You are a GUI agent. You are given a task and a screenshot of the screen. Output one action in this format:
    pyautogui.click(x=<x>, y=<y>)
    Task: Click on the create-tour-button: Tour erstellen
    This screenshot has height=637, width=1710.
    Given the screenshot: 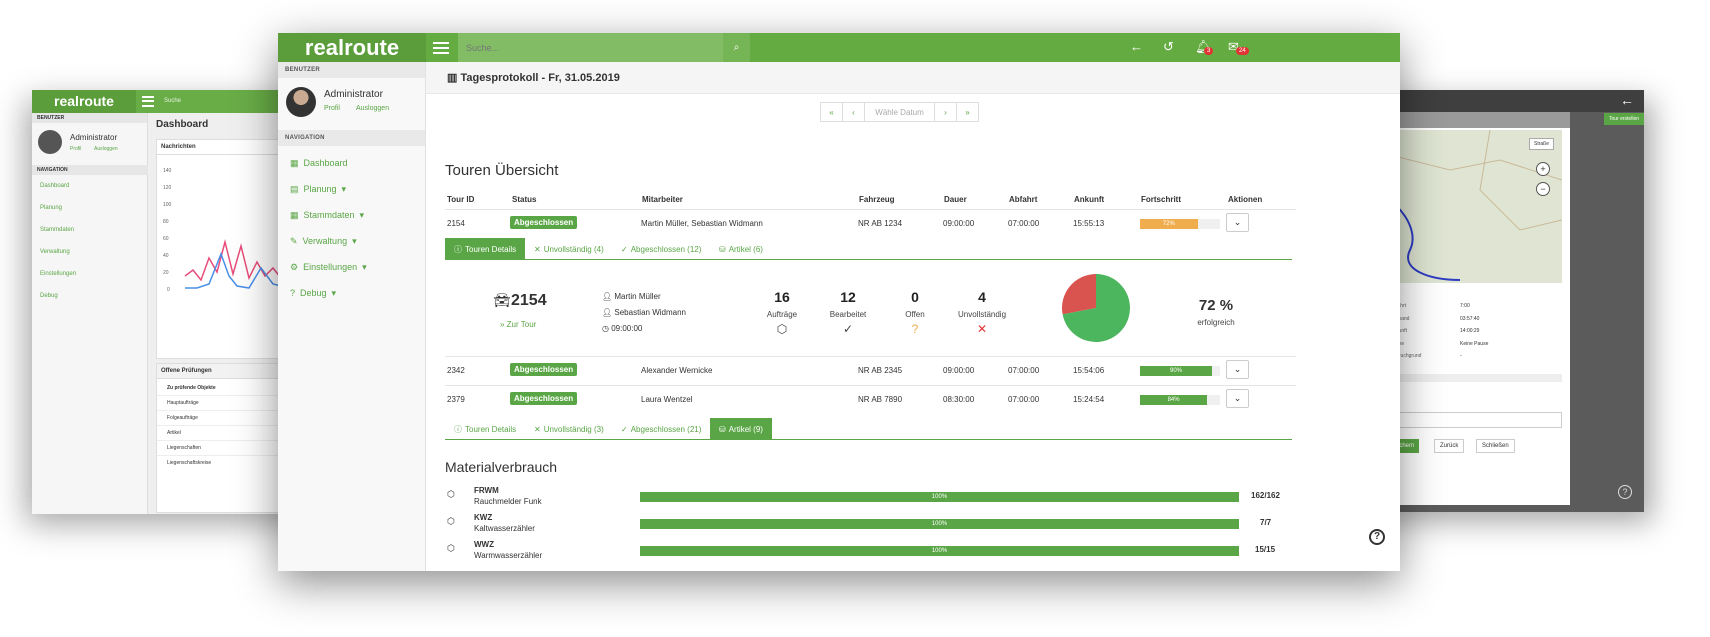 What is the action you would take?
    pyautogui.click(x=1623, y=119)
    